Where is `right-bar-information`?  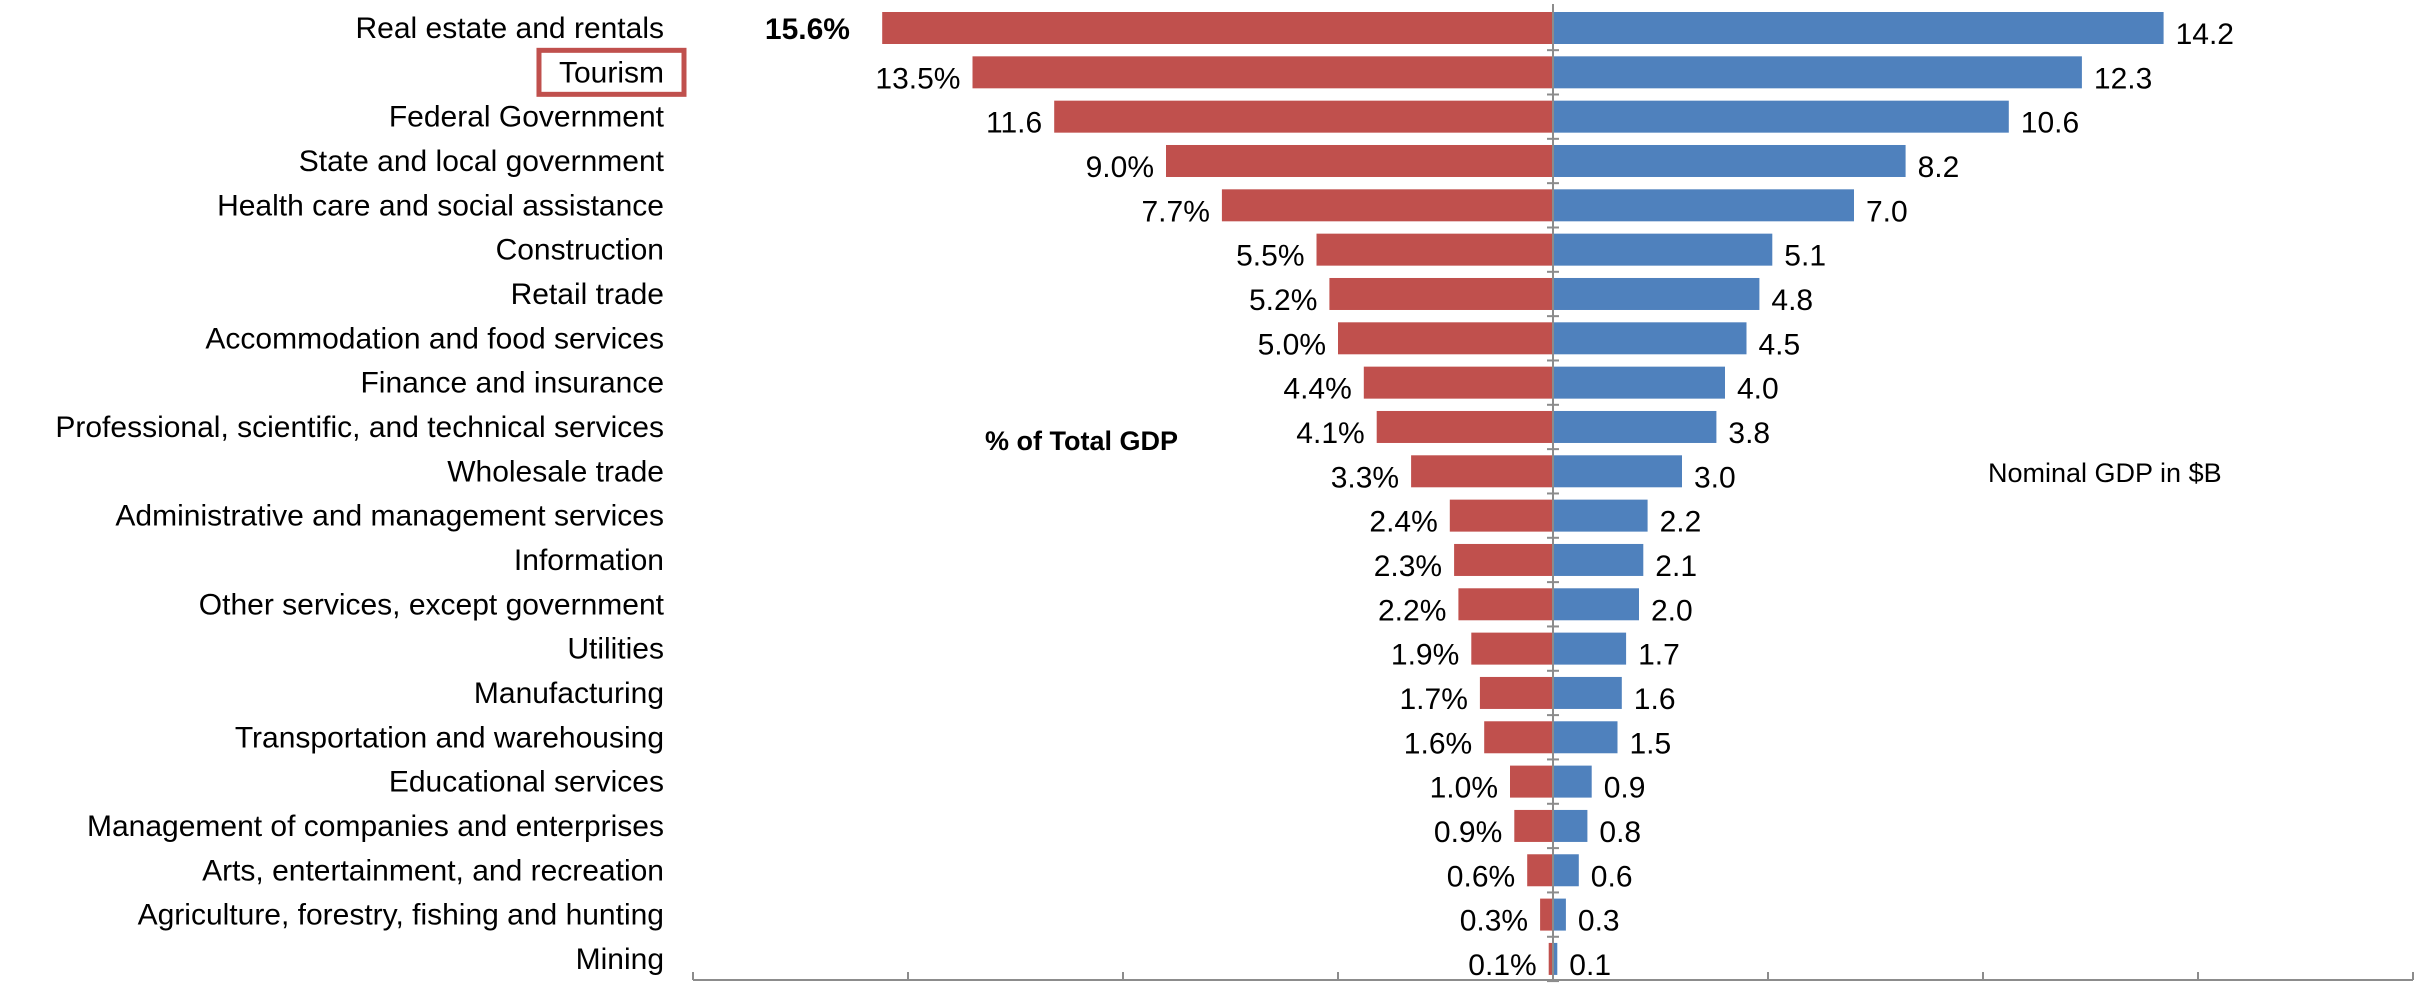
right-bar-information is located at coordinates (1598, 559).